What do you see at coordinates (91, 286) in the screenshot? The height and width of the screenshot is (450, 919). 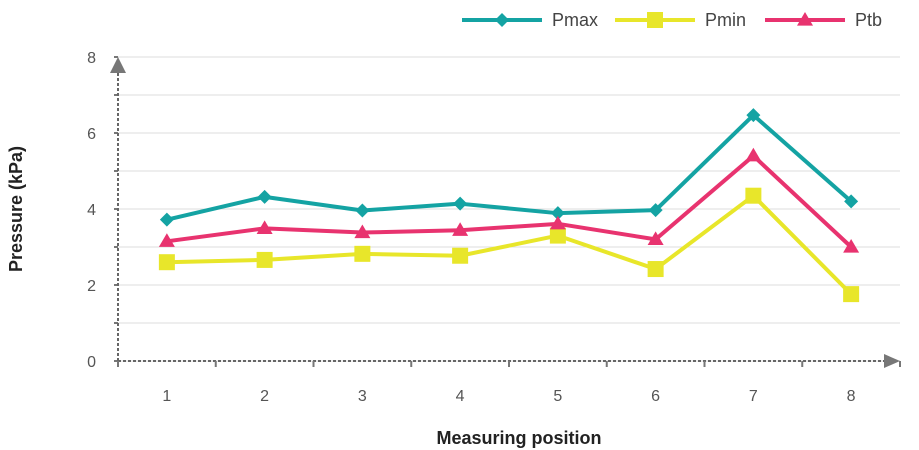 I see `y-tick-label: 2` at bounding box center [91, 286].